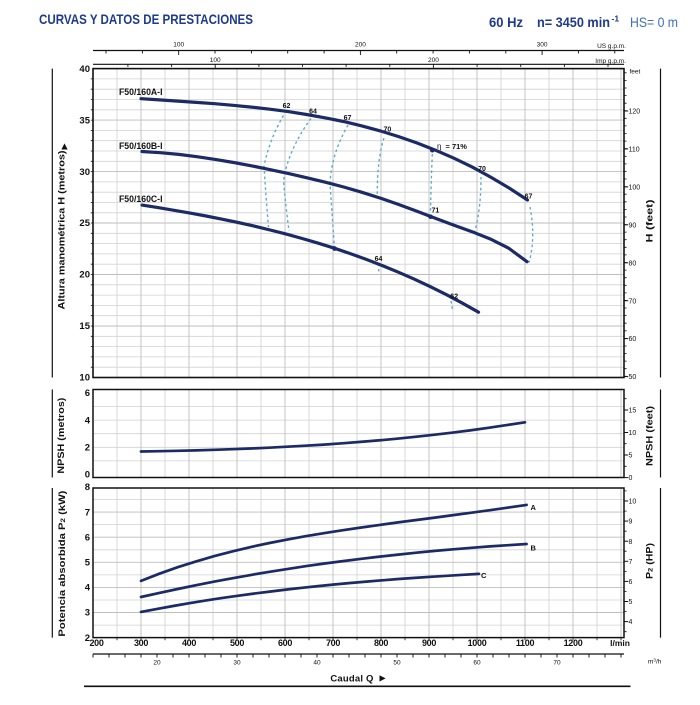  What do you see at coordinates (649, 561) in the screenshot?
I see `svg-text: P2 (HP)` at bounding box center [649, 561].